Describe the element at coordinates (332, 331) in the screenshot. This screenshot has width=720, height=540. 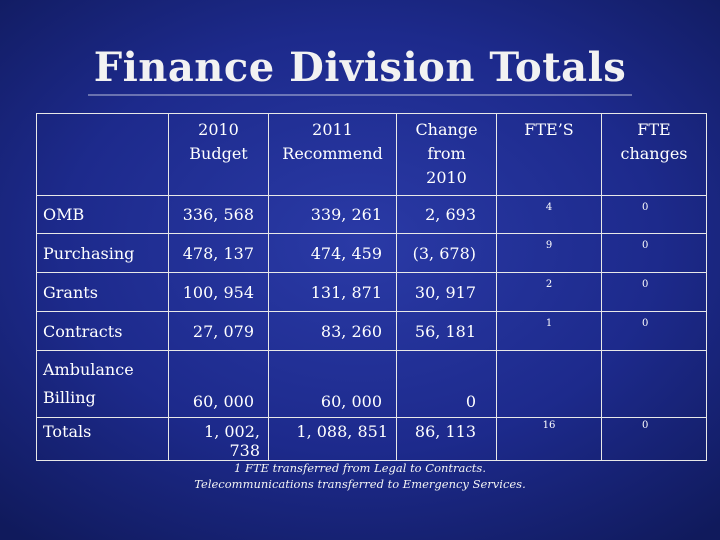
I see `cell-recommend-2011: 83, 260` at that location.